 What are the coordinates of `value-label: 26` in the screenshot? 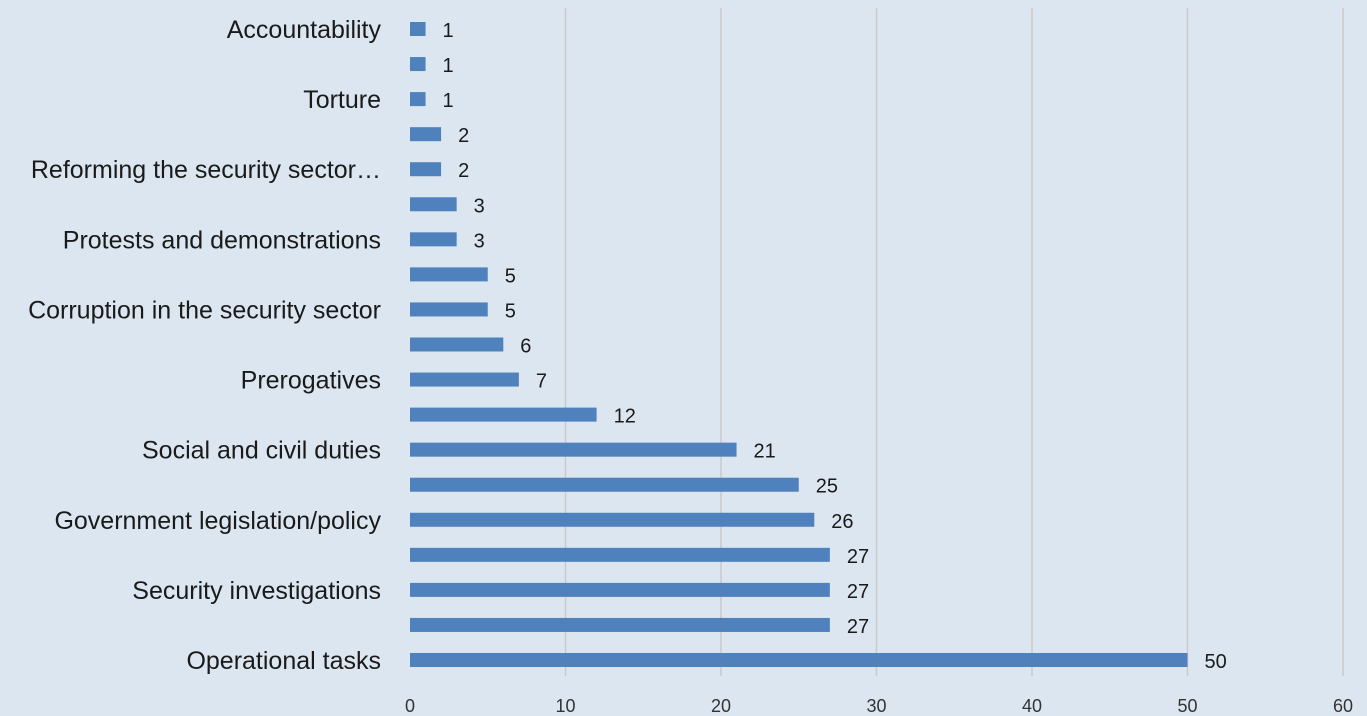 It's located at (842, 522).